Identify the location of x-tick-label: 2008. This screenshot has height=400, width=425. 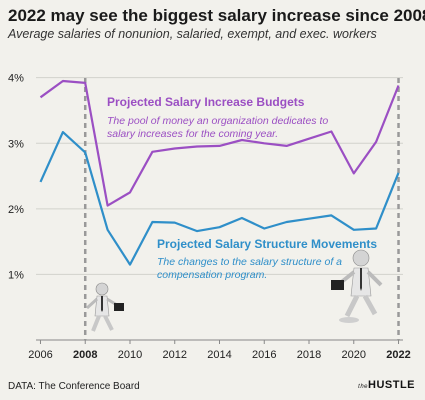
(85, 355).